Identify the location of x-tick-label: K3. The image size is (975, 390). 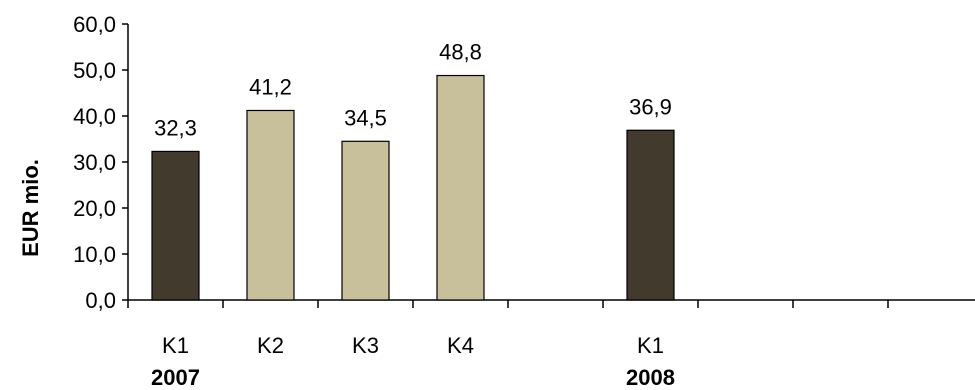
(365, 345).